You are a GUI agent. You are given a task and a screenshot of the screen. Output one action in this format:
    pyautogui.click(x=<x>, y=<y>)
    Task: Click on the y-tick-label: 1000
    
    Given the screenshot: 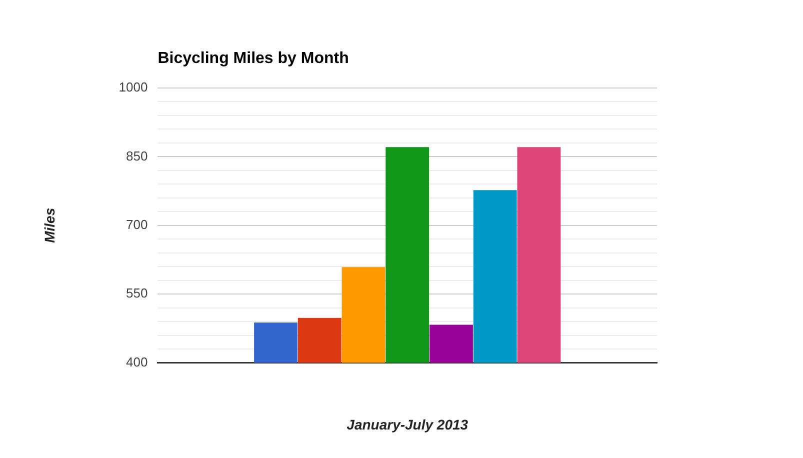 What is the action you would take?
    pyautogui.click(x=133, y=87)
    